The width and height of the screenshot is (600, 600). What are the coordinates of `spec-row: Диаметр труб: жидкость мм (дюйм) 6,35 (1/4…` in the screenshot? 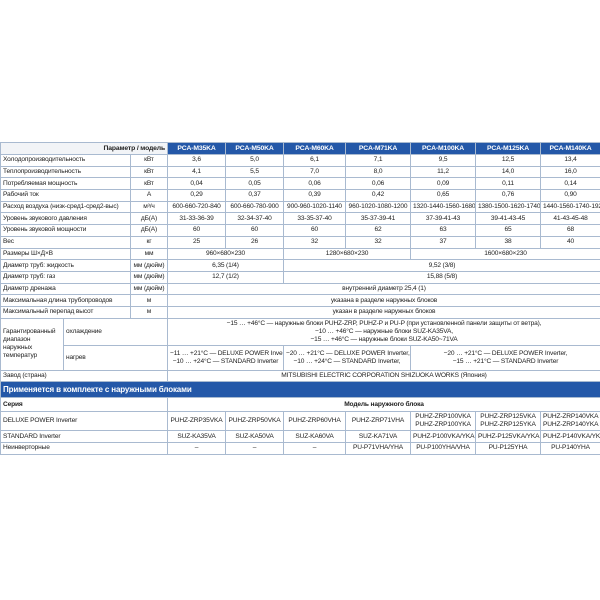 It's located at (300, 265).